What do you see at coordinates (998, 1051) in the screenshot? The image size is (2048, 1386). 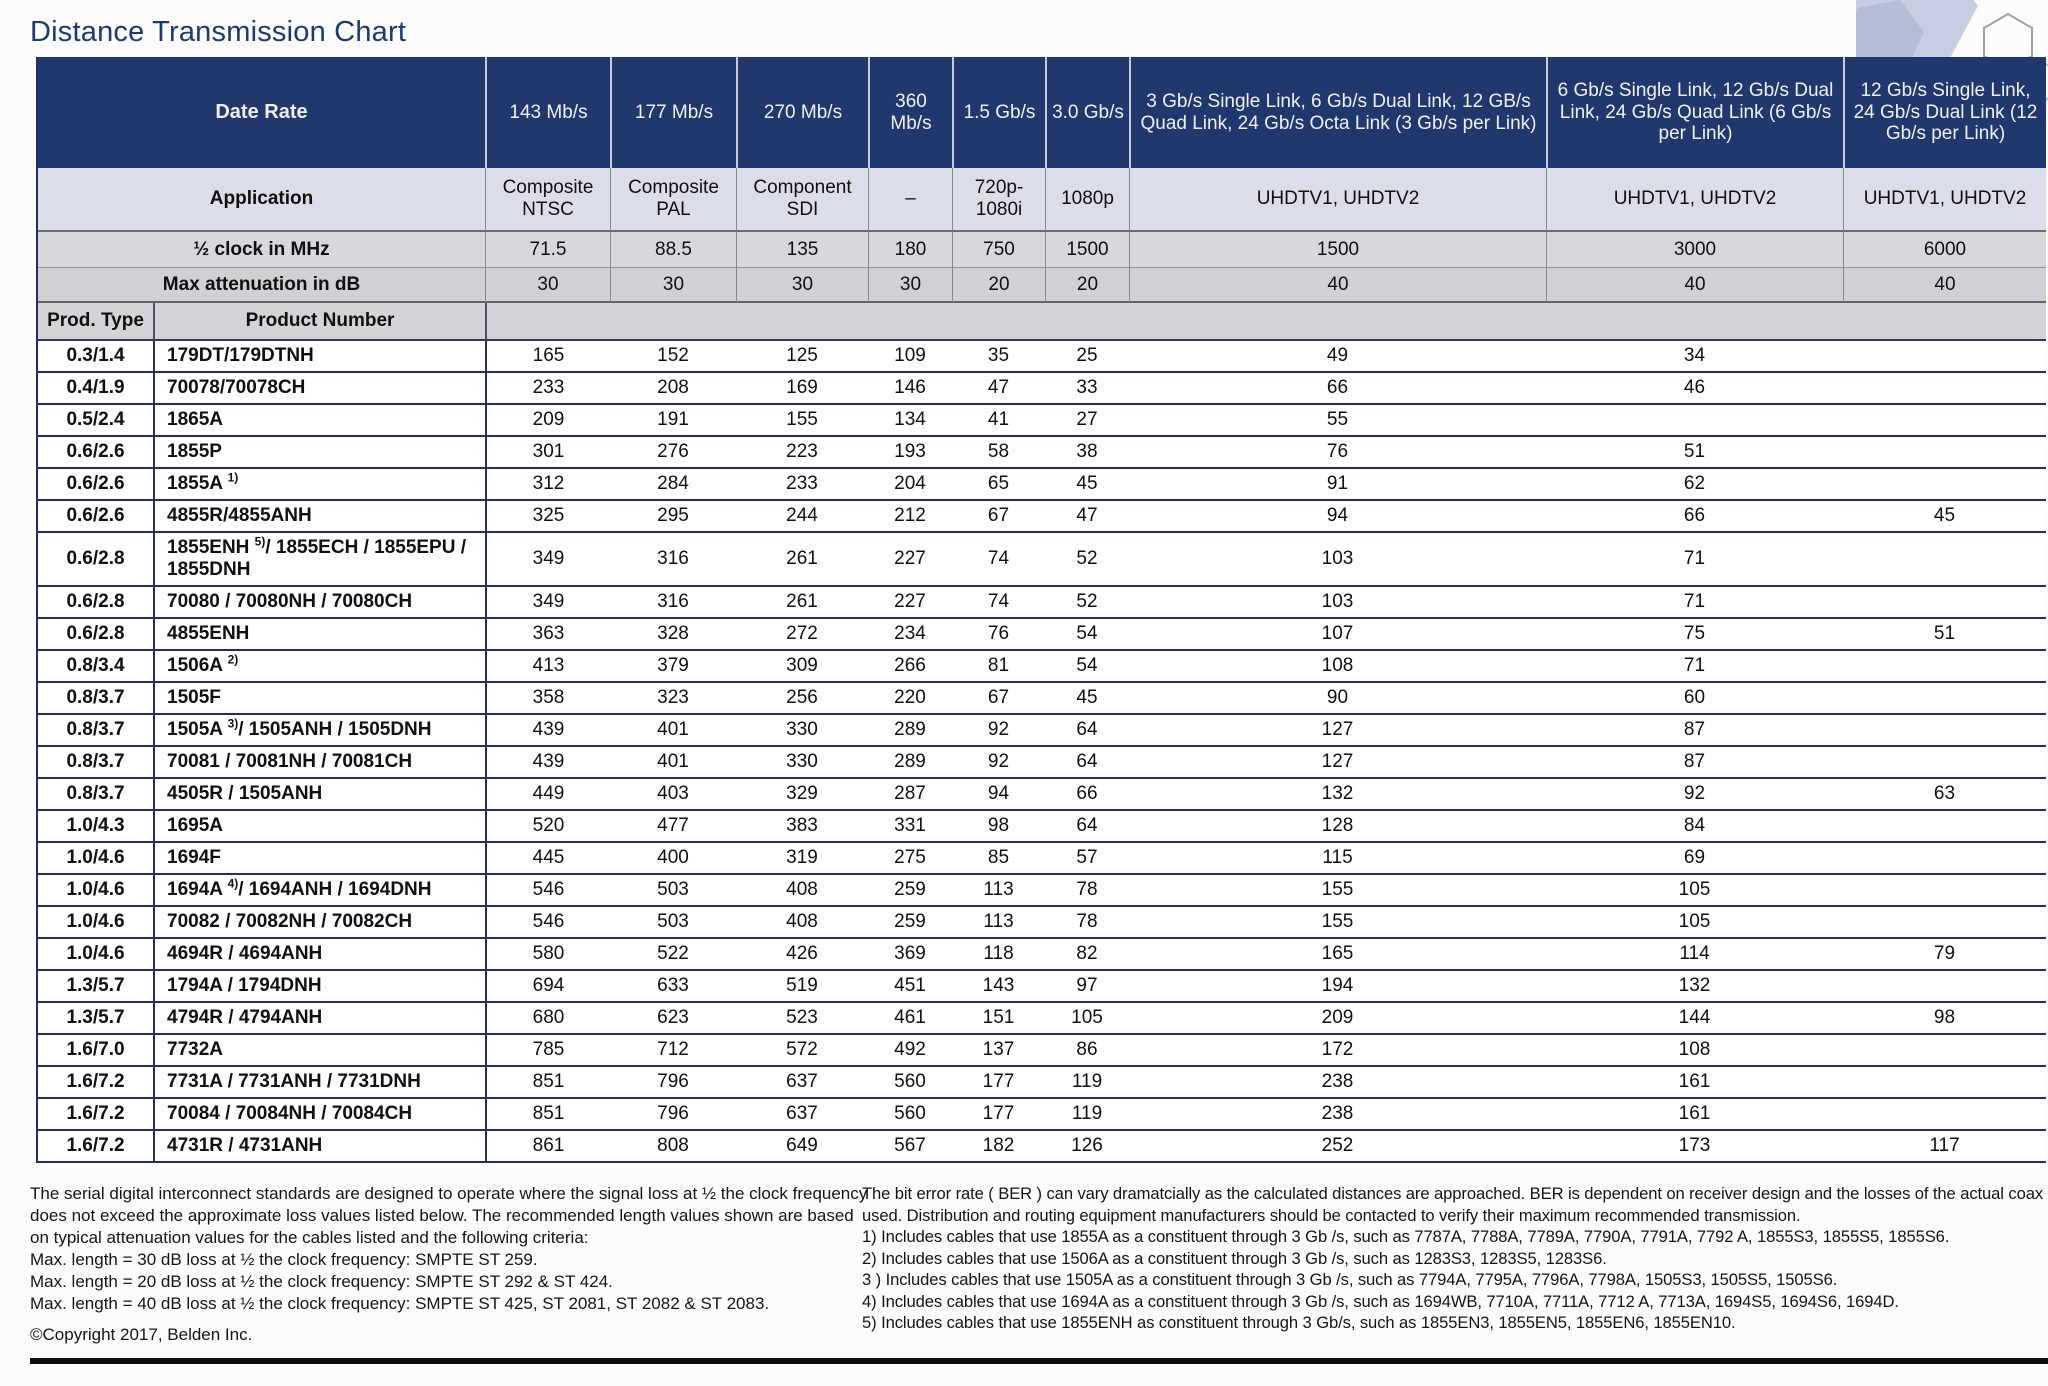 I see `value-cell: 137` at bounding box center [998, 1051].